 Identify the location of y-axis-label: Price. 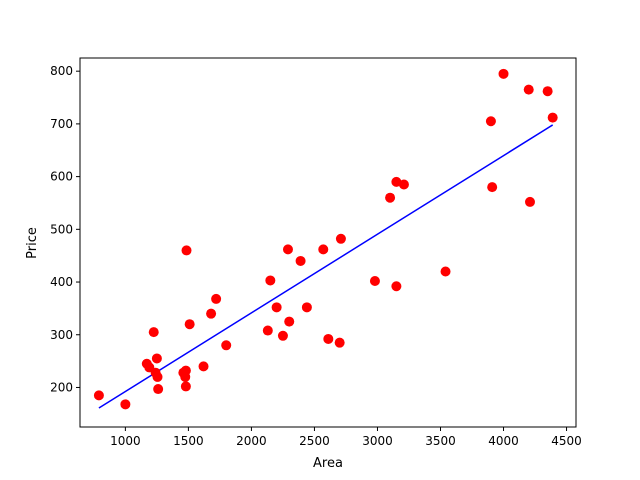
(32, 243).